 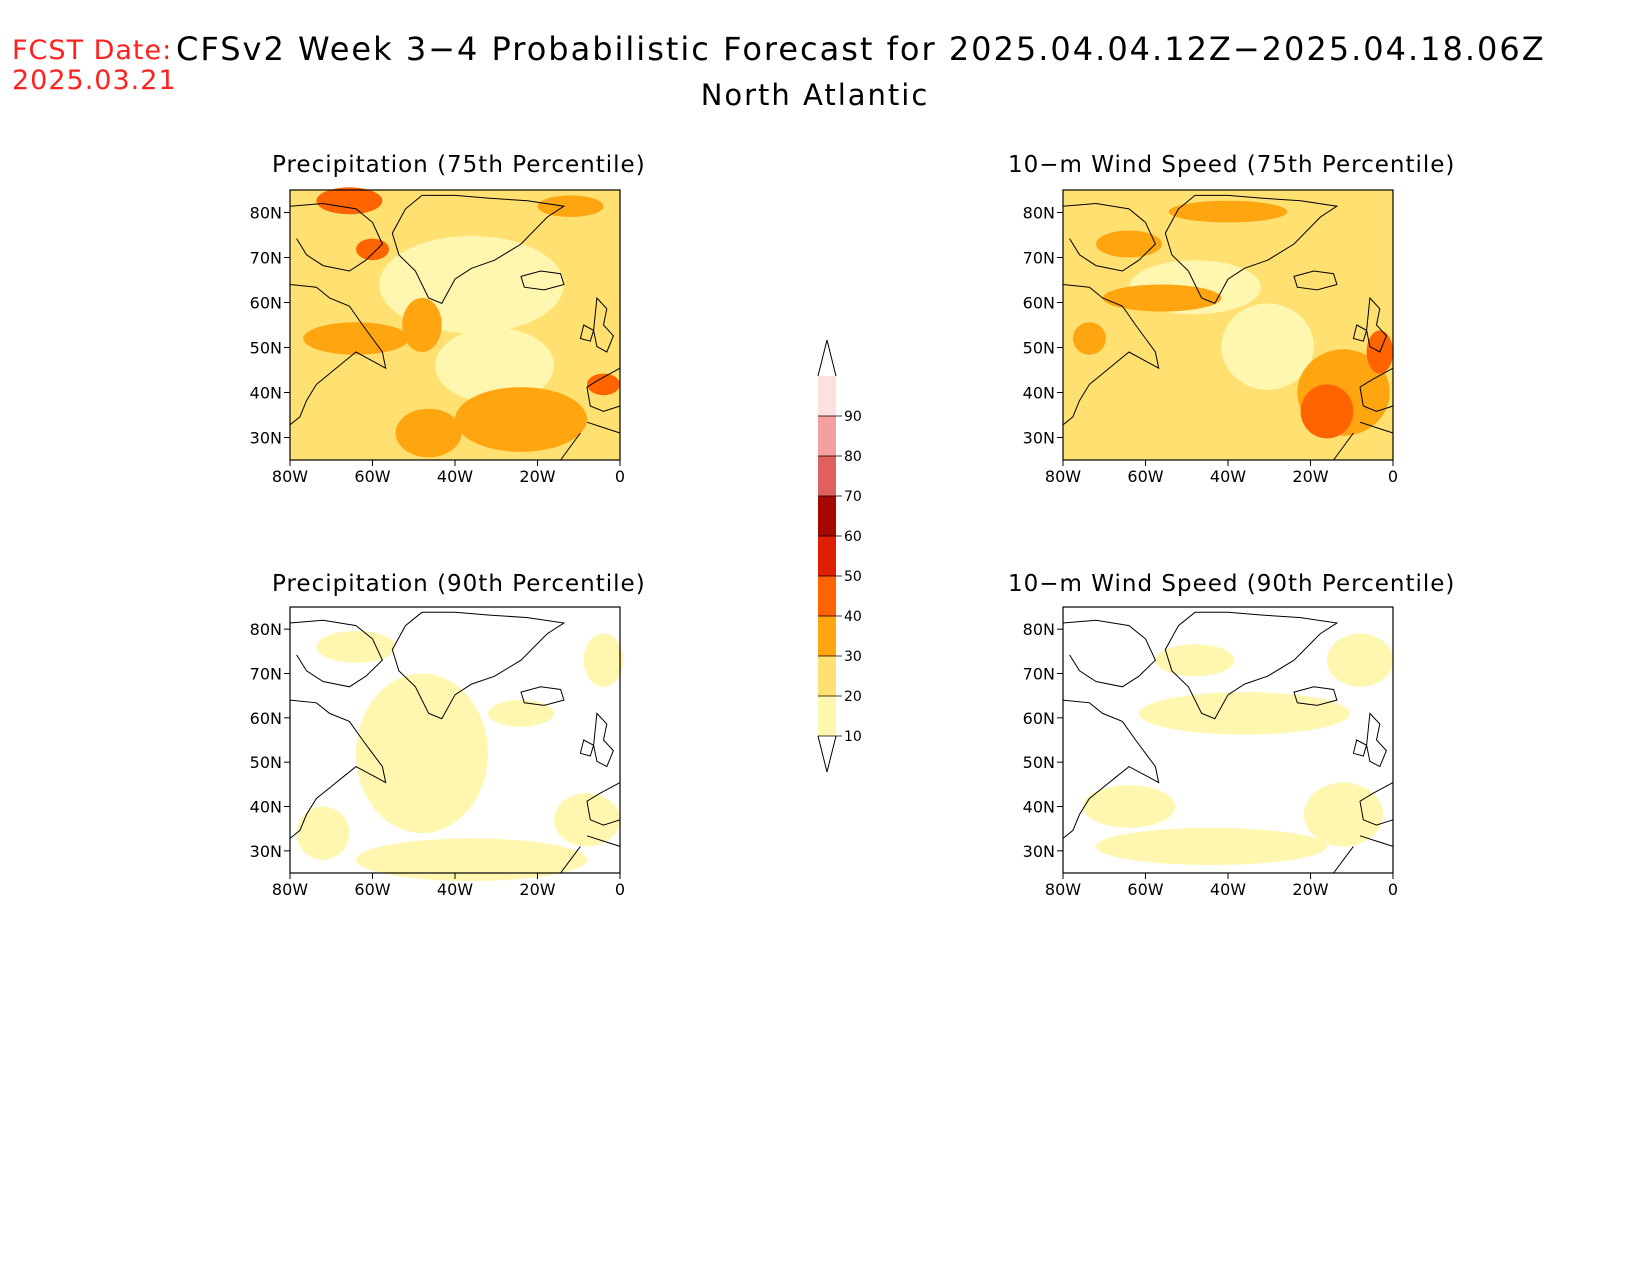 I want to click on colorbar-label: 60, so click(x=853, y=537).